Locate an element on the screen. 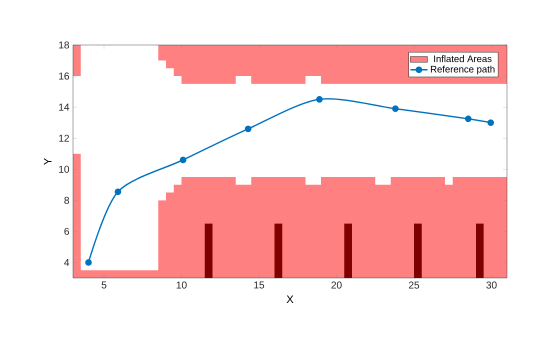  x-axis-title: X is located at coordinates (290, 299).